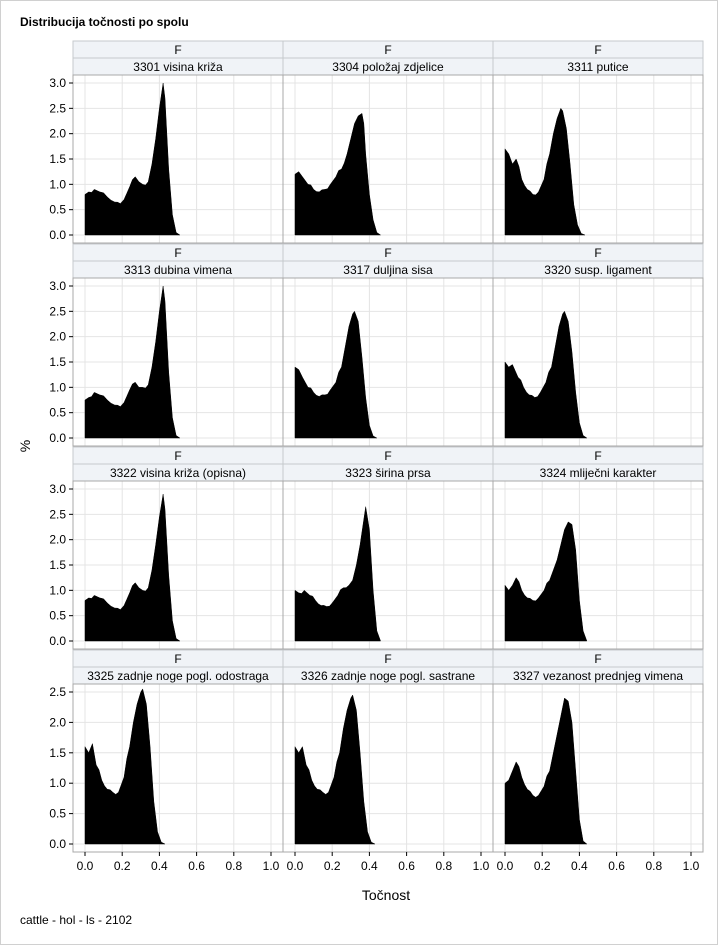  I want to click on facet-strip-trait-label: 3301 visina križa, so click(178, 67).